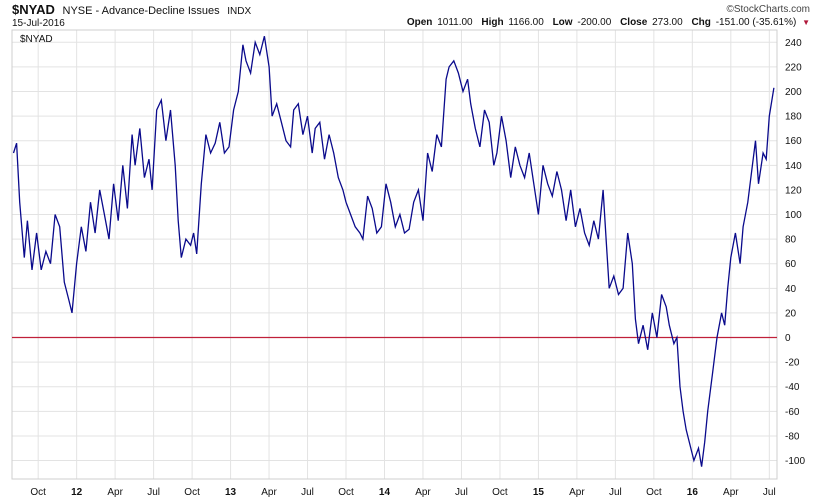  Describe the element at coordinates (793, 92) in the screenshot. I see `y-tick-label: 200` at that location.